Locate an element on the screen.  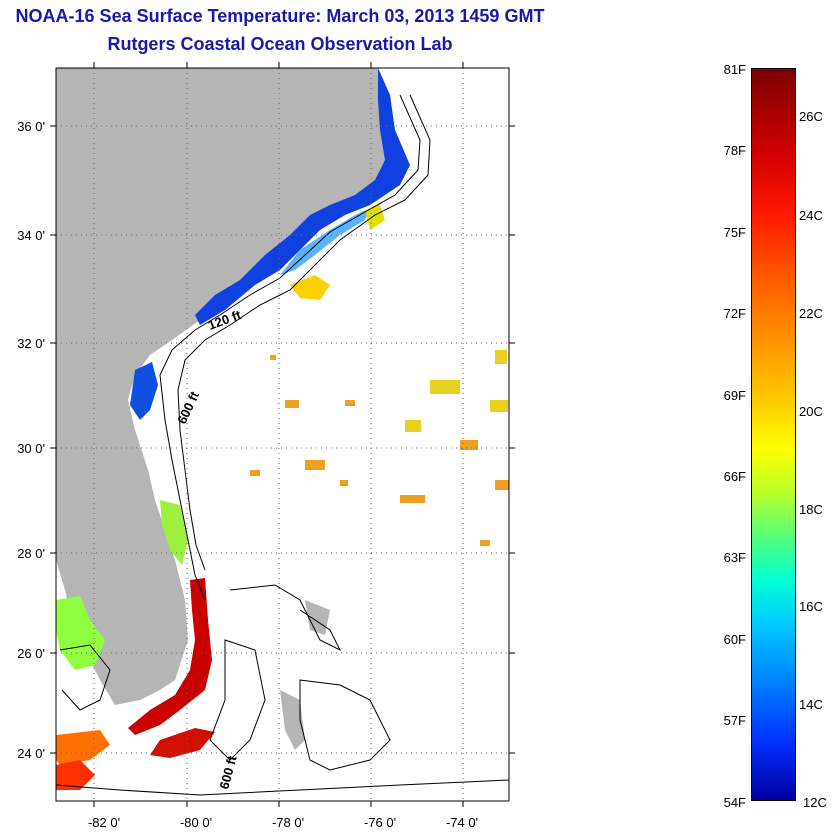
lat-tick-24: 24 0' is located at coordinates (31, 753).